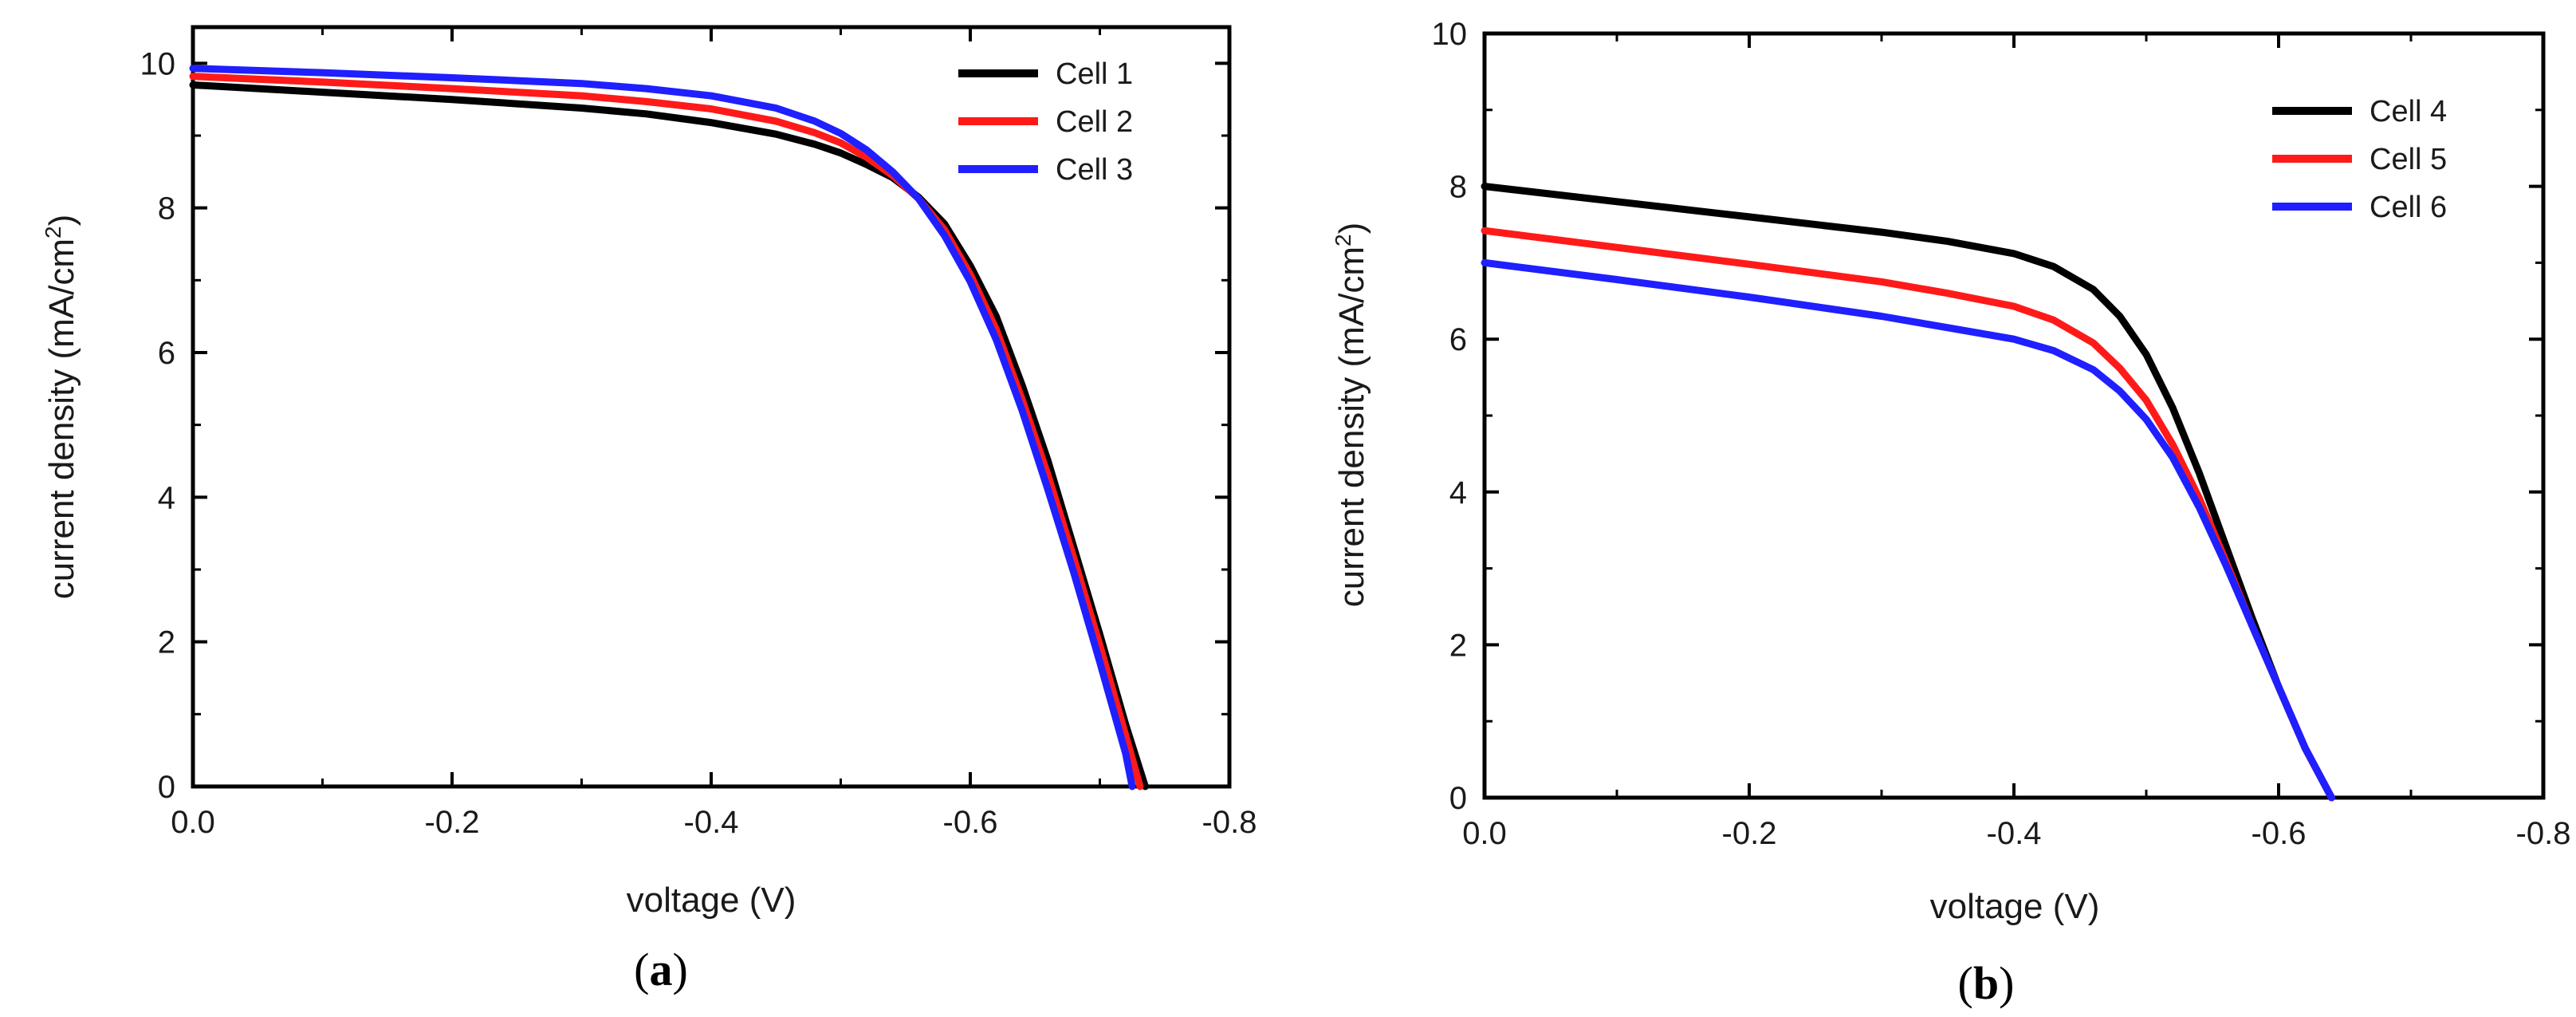 This screenshot has width=2576, height=1017. I want to click on legend-label-cell-6: Cell 6, so click(2408, 207).